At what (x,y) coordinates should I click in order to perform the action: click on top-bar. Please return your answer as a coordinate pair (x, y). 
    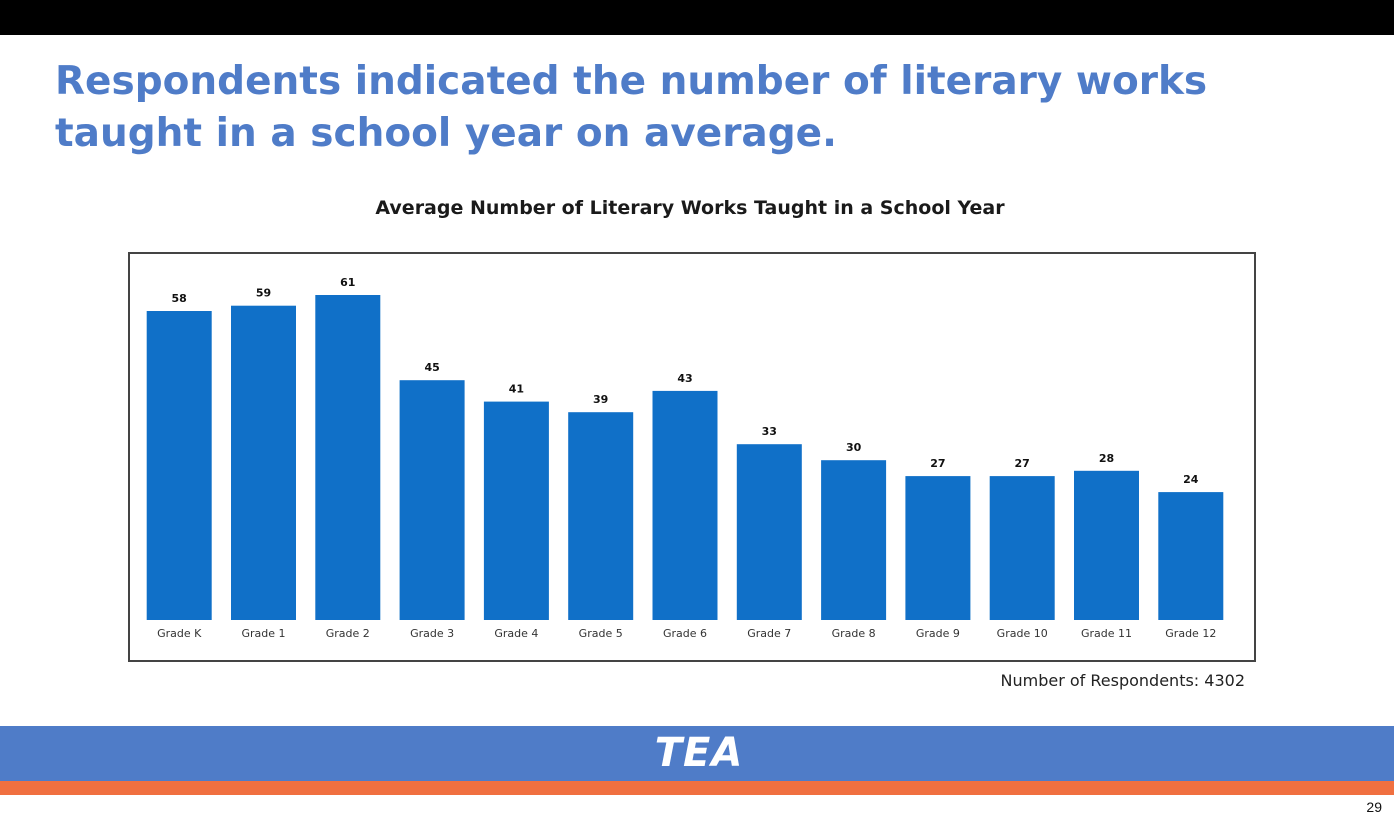
    Looking at the image, I should click on (697, 17).